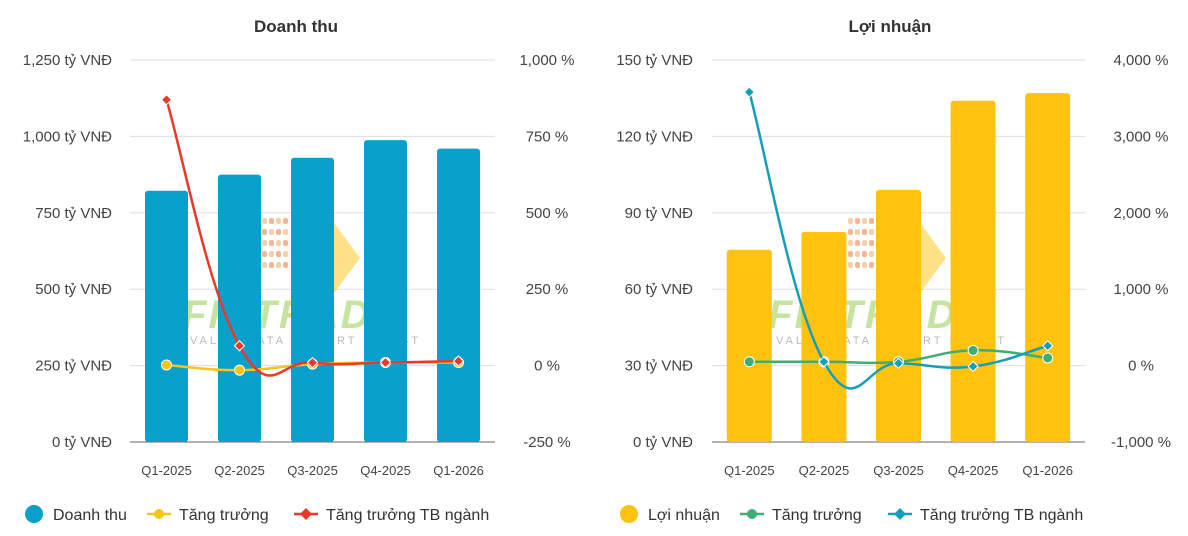 Image resolution: width=1188 pixels, height=536 pixels. I want to click on profit-legend-item-2: Tăng trưởng, so click(801, 515).